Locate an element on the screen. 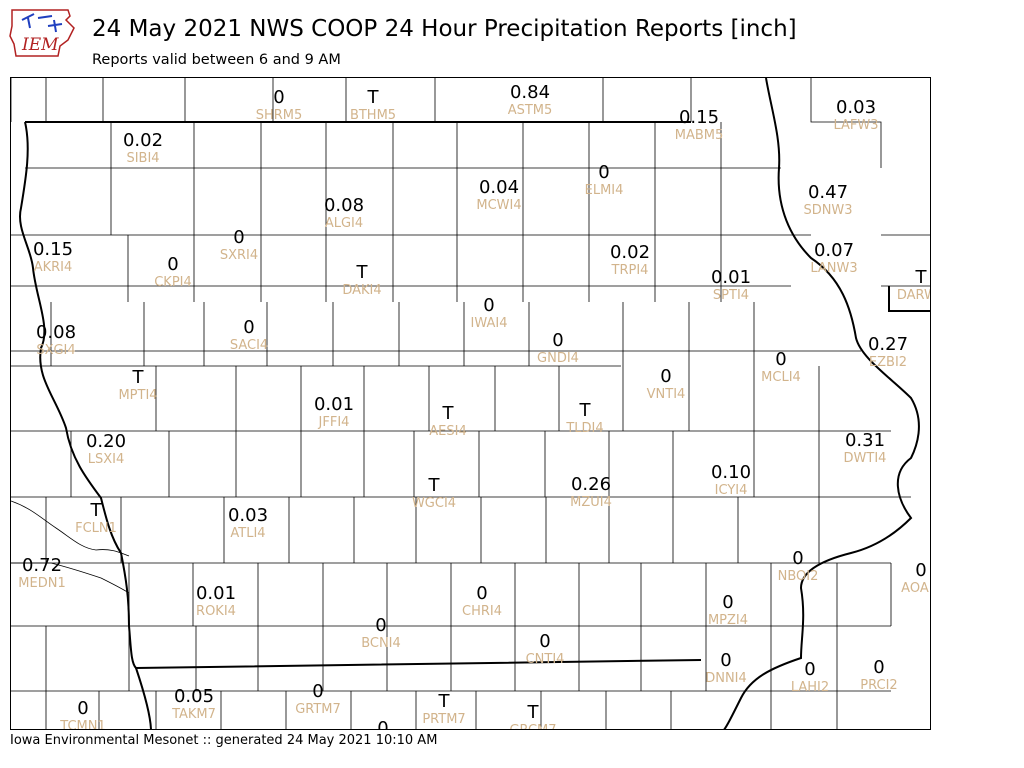 The image size is (1024, 768). precip-value: 0.05 is located at coordinates (194, 696).